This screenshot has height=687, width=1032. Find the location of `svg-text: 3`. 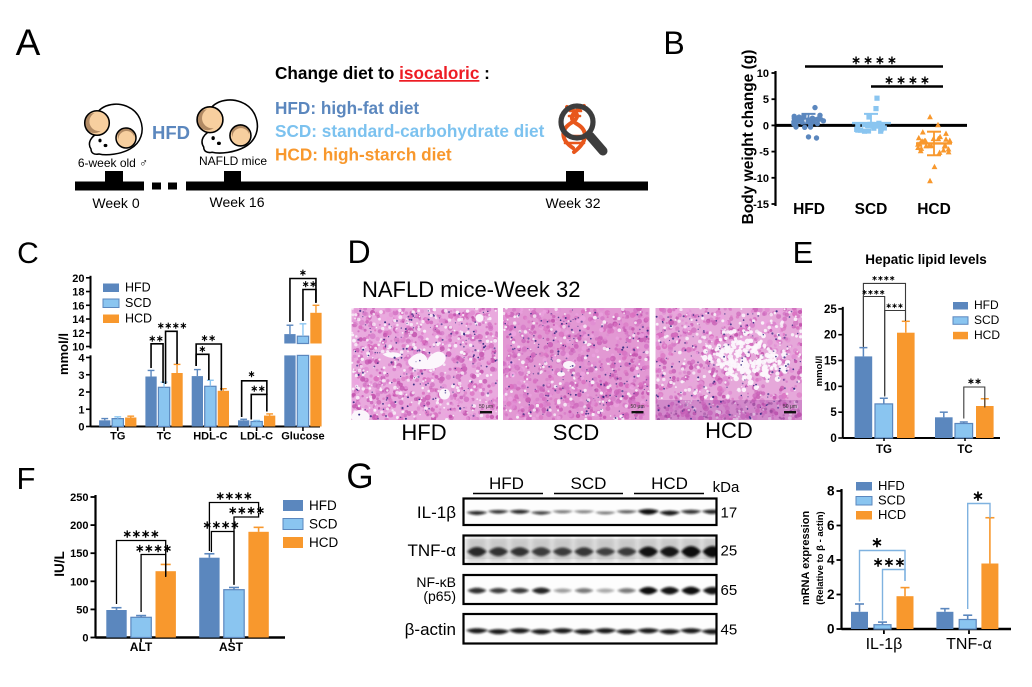

svg-text: 3 is located at coordinates (81, 376).